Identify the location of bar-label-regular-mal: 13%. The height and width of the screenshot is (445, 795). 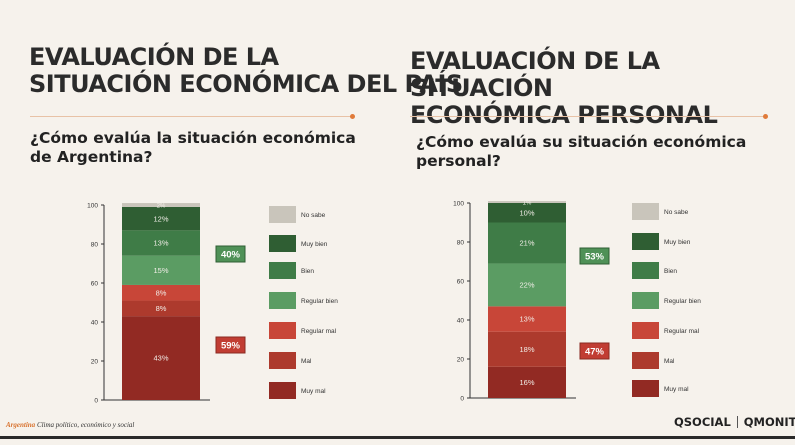
(526, 319).